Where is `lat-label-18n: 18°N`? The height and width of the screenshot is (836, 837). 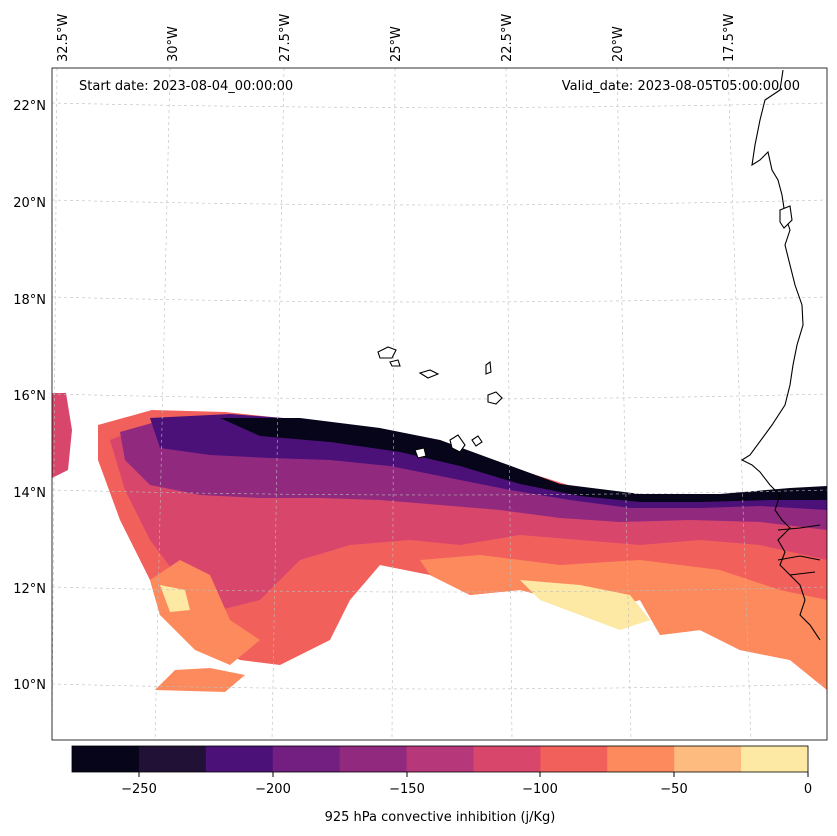 lat-label-18n: 18°N is located at coordinates (29, 300).